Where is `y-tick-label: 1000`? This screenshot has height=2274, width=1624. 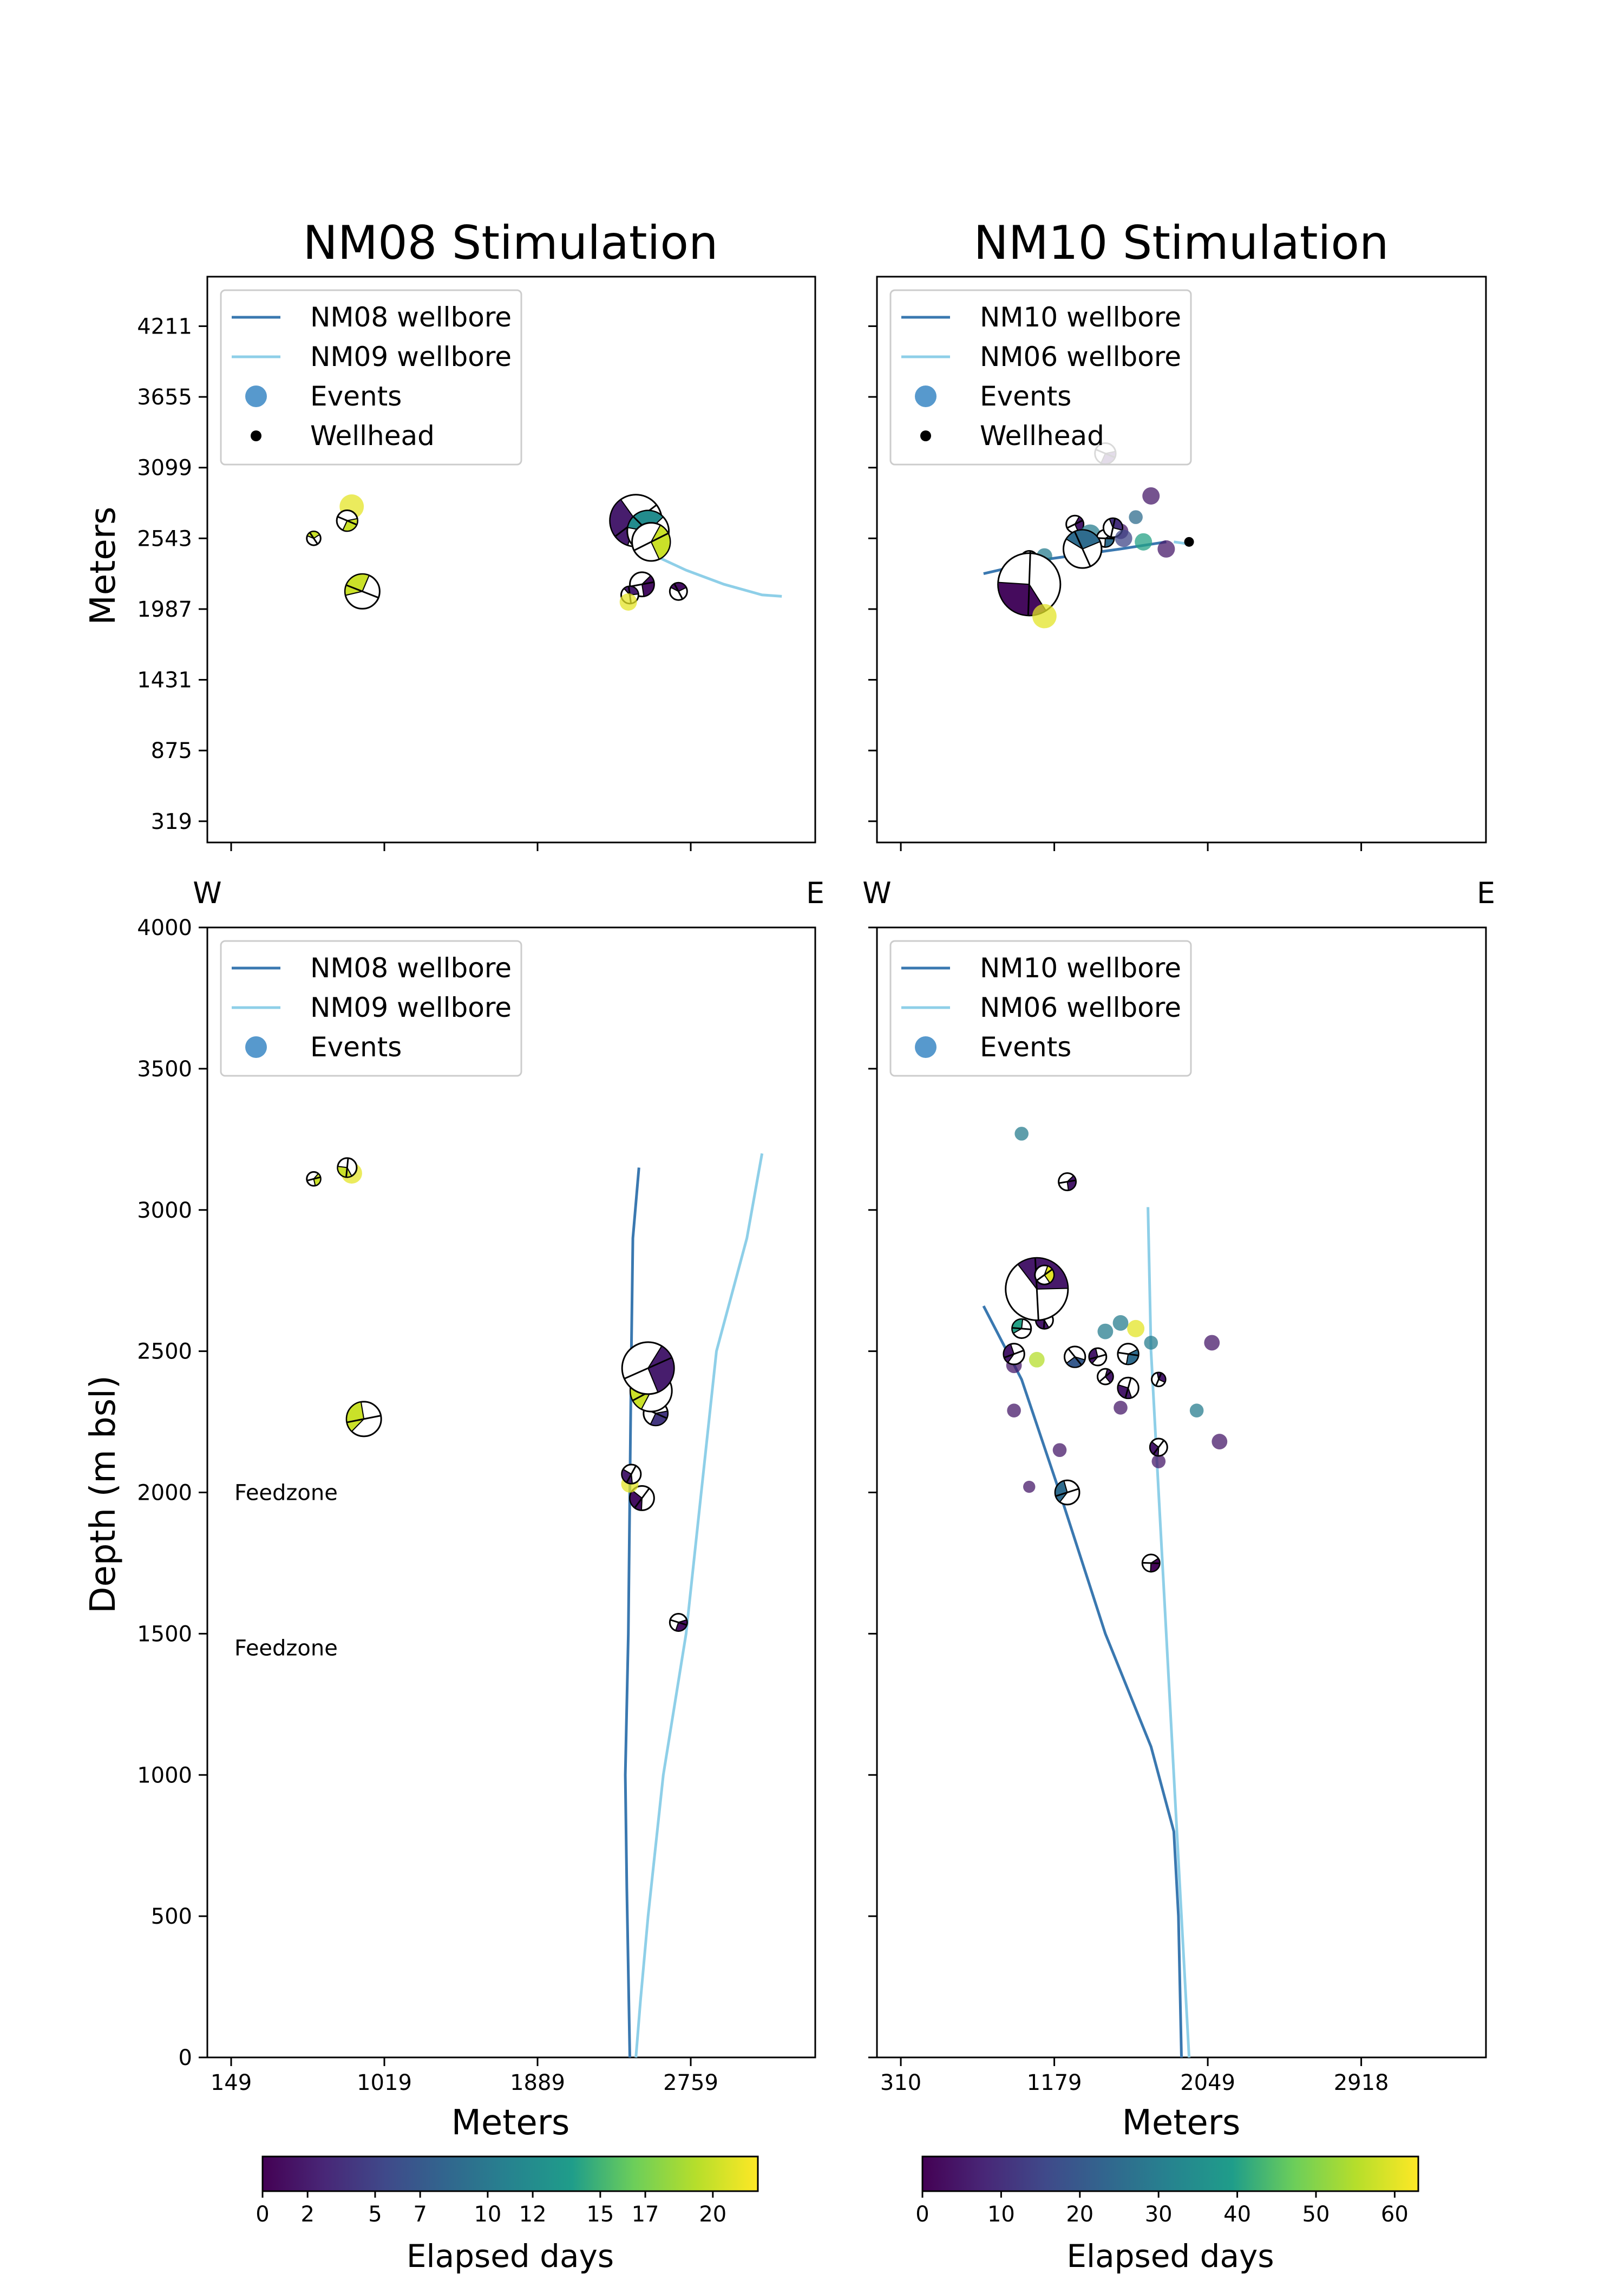
y-tick-label: 1000 is located at coordinates (165, 1776).